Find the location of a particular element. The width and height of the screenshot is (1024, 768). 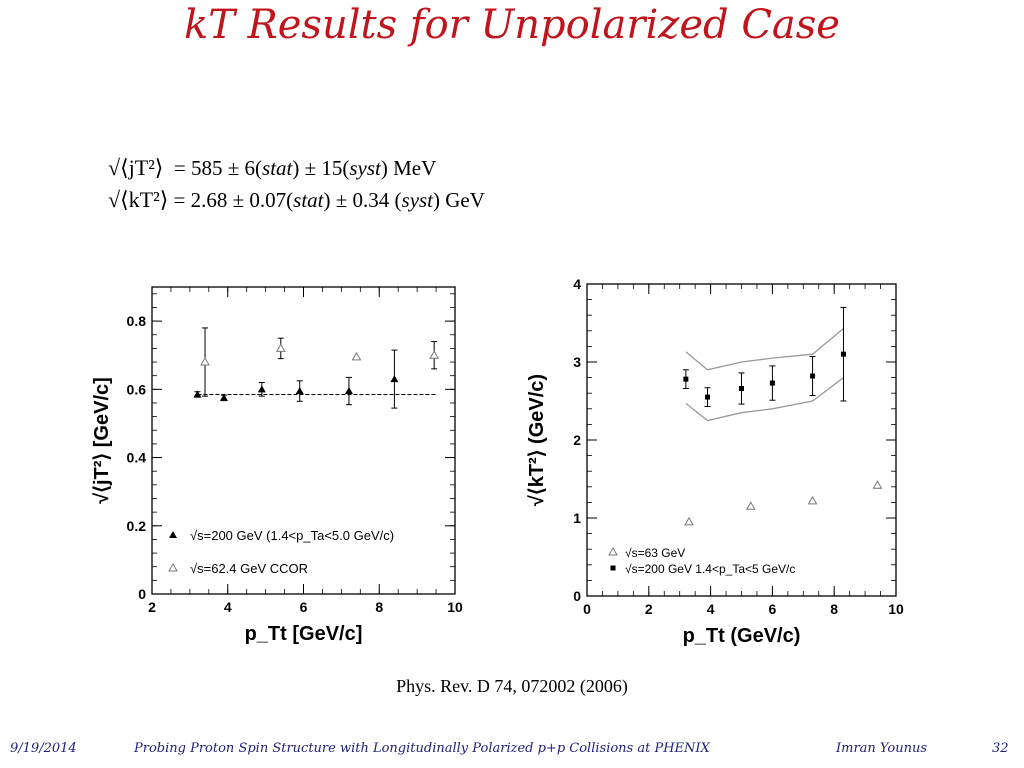

formula-jt: √⟨jT²⟩ = 585 ± 6(stat) ± 15(syst) MeV is located at coordinates (296, 168).